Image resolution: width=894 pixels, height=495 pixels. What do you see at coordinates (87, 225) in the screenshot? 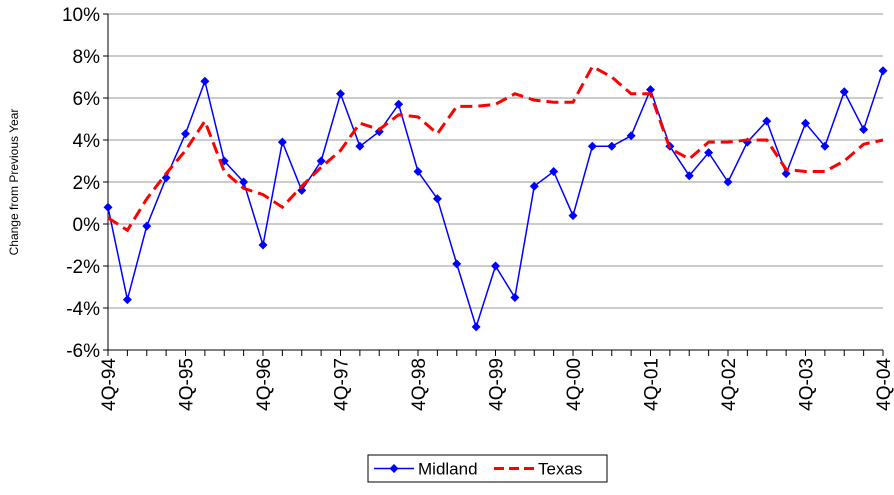
I see `y-tick-label: 0%` at bounding box center [87, 225].